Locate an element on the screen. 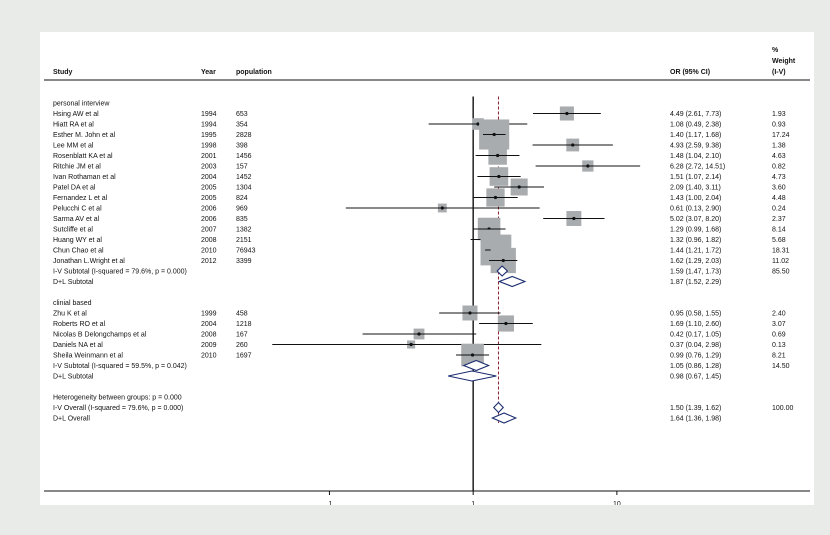 Image resolution: width=830 pixels, height=535 pixels. study-year: 2006 is located at coordinates (209, 209).